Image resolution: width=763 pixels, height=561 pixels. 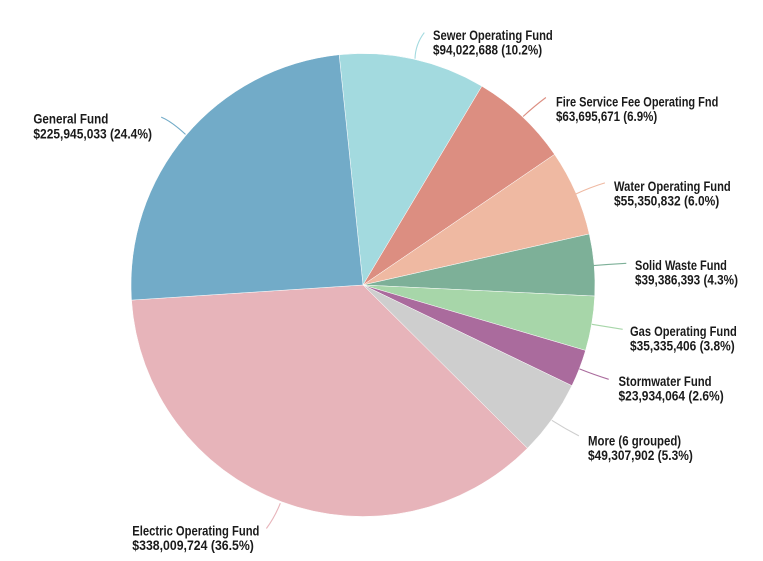 What do you see at coordinates (640, 448) in the screenshot?
I see `svg-text:More (6 grouped)$49,307,902 (5: More (6 grouped) $49,307,902 (5.3%)` at bounding box center [640, 448].